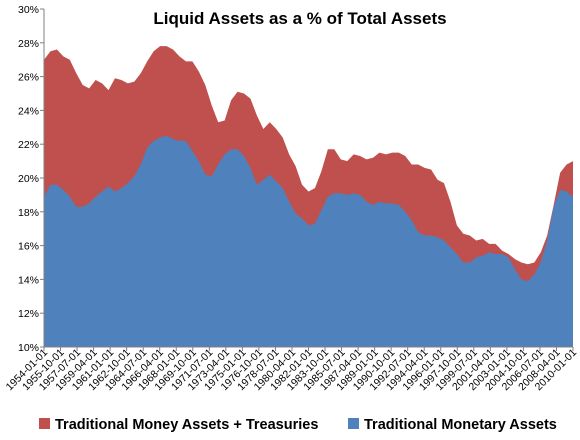 This screenshot has height=440, width=580. I want to click on legend-label: Traditional Monetary Assets, so click(460, 425).